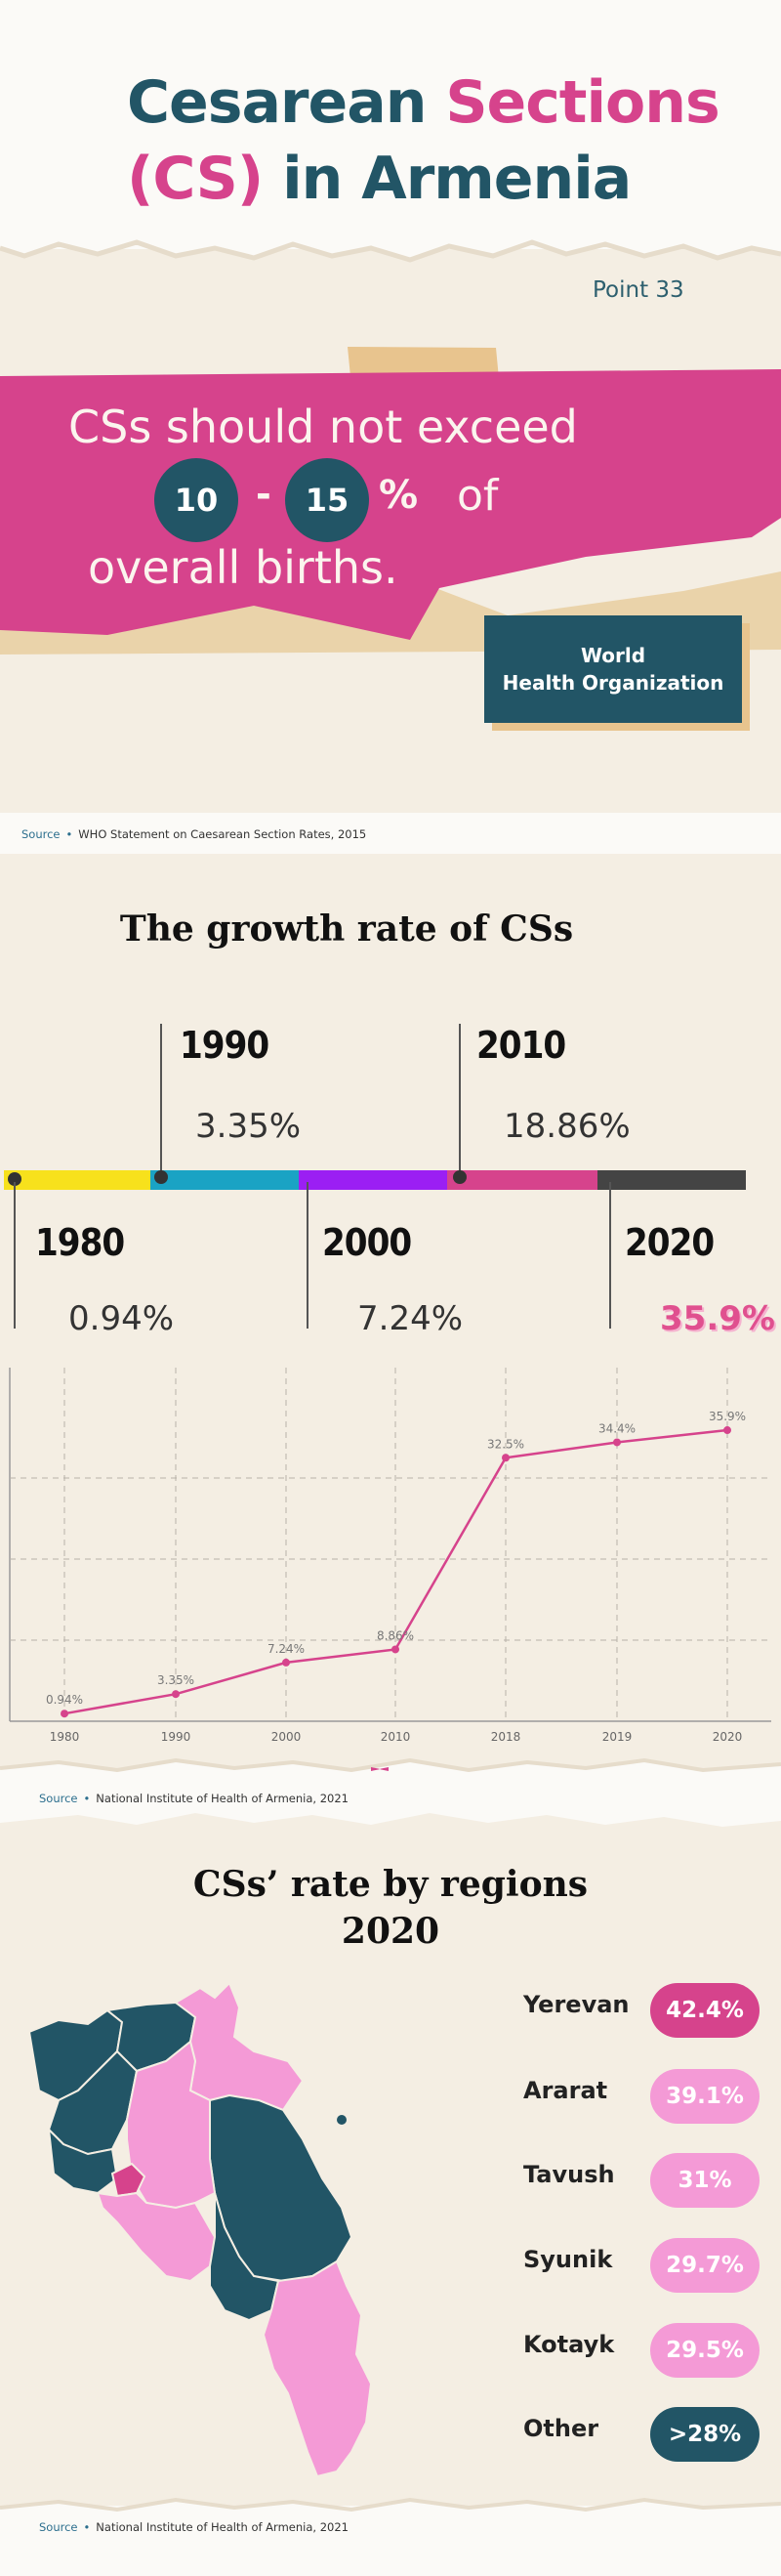 The image size is (781, 2576). I want to click on milestone-year-2020: 2020, so click(670, 1242).